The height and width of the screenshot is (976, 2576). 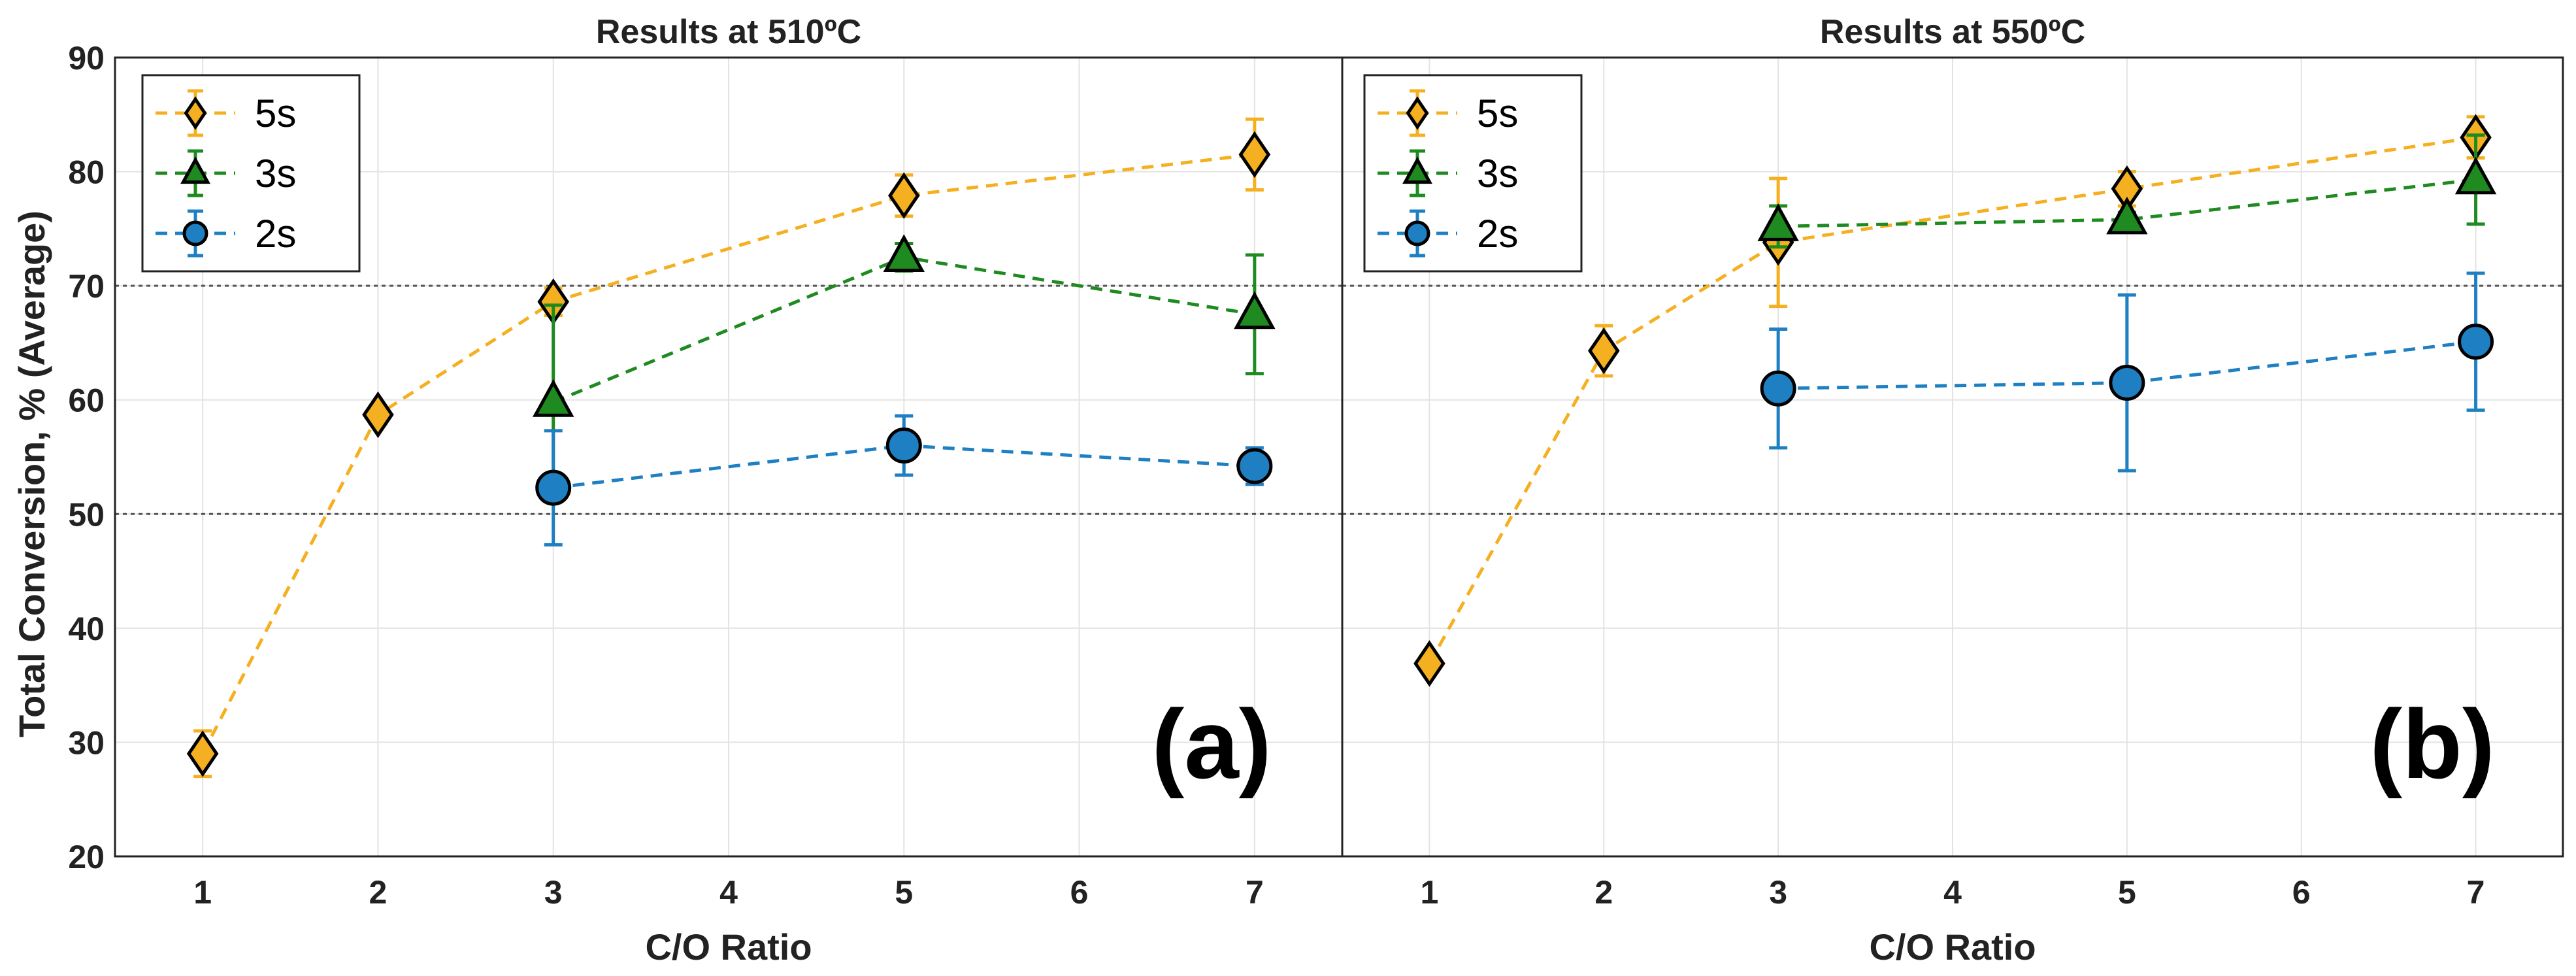 What do you see at coordinates (86, 629) in the screenshot?
I see `y-tick-label: 40` at bounding box center [86, 629].